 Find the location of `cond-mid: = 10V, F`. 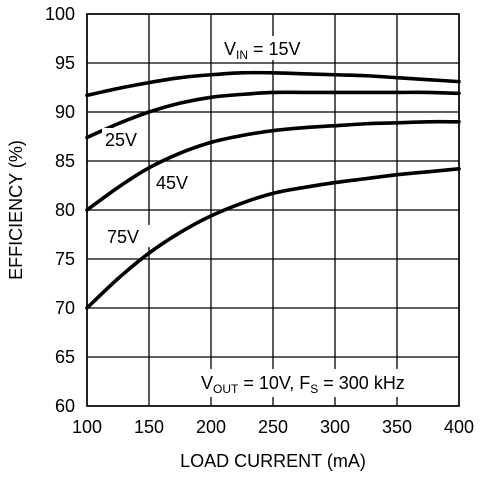

cond-mid: = 10V, F is located at coordinates (274, 383).